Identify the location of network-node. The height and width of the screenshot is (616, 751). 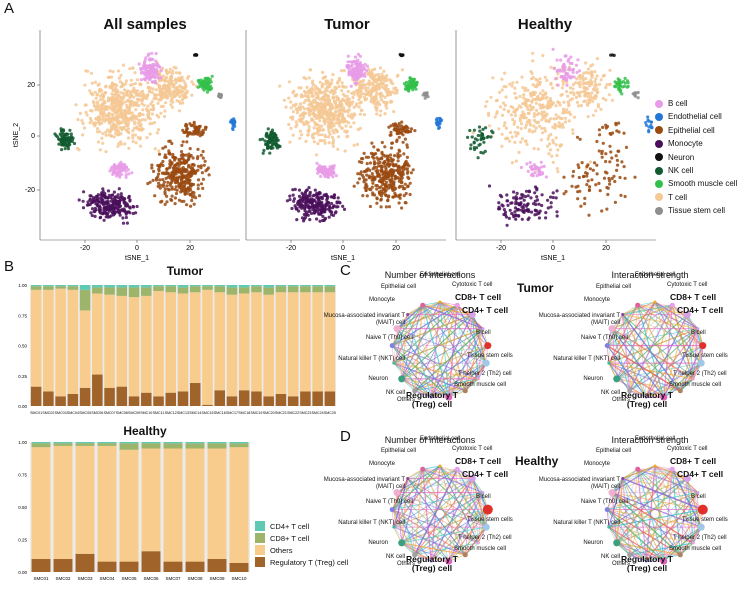
(457, 469).